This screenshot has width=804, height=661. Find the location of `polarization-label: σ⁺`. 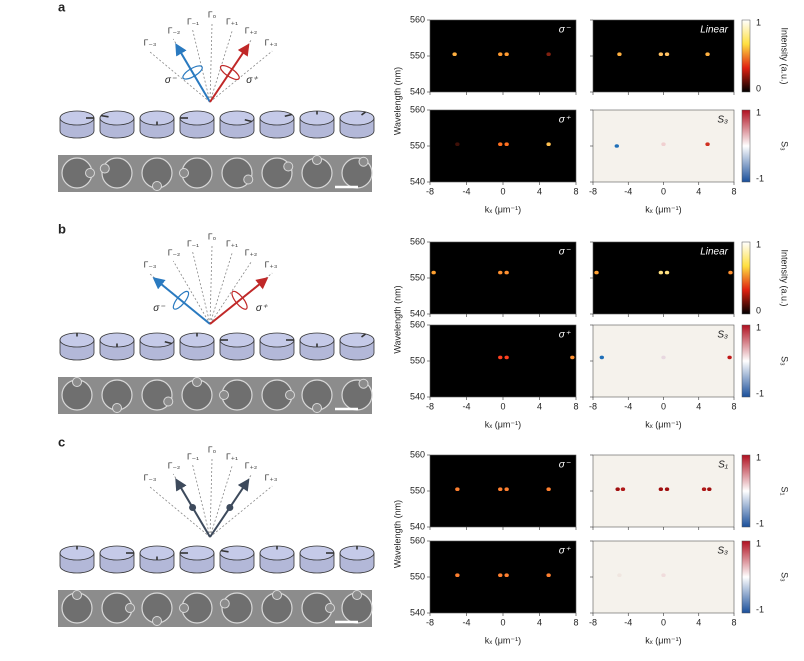

polarization-label: σ⁺ is located at coordinates (252, 80).